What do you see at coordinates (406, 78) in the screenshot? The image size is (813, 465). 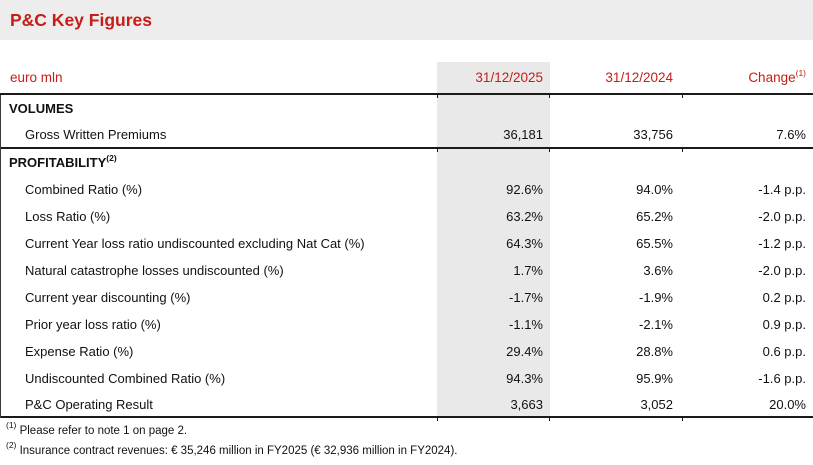 I see `table-header-row: euro mln 31/12/2025 31/12/2024 Change(1)` at bounding box center [406, 78].